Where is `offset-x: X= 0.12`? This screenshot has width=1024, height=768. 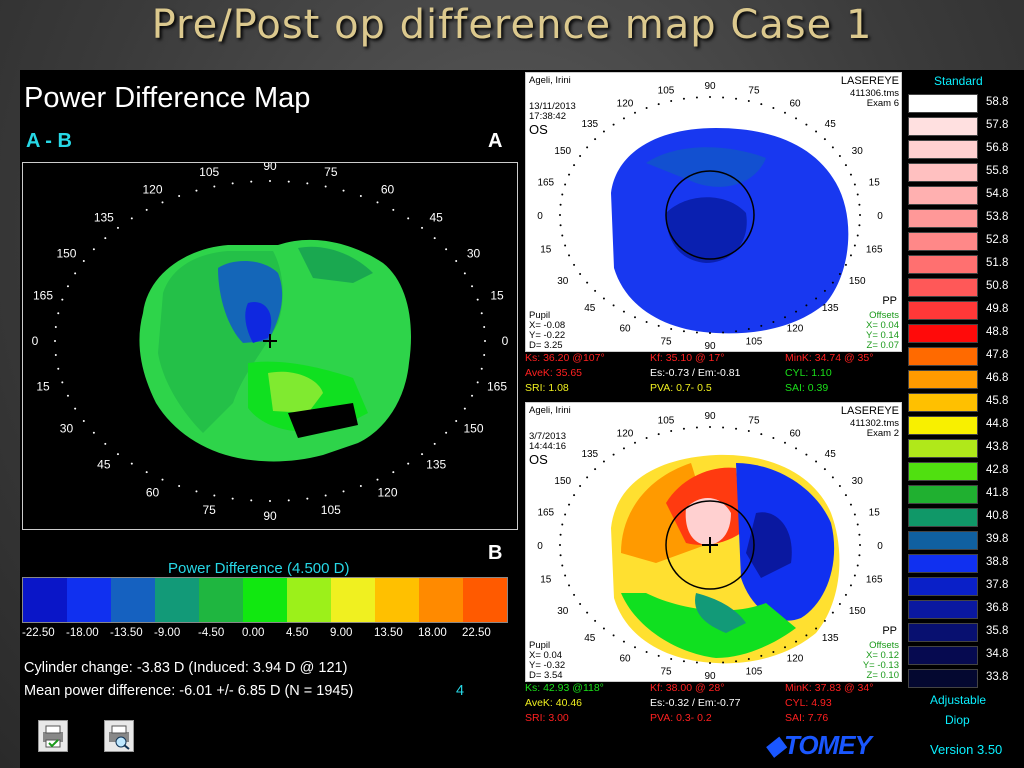
offset-x: X= 0.12 is located at coordinates (882, 655).